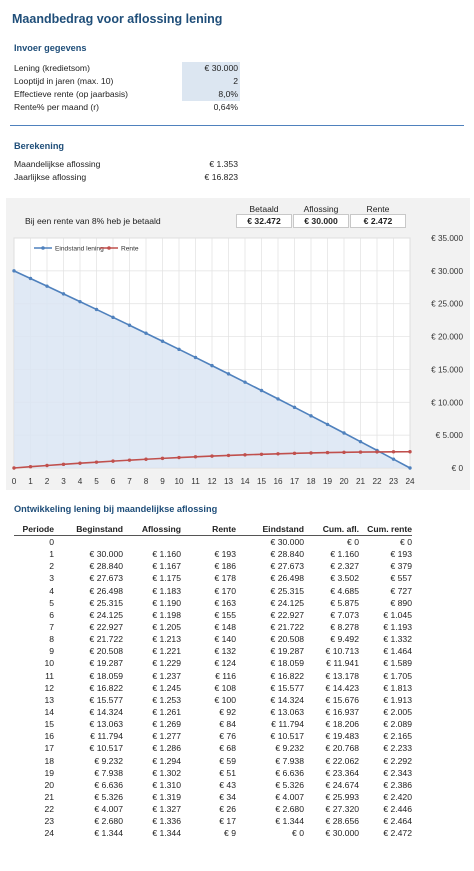  What do you see at coordinates (179, 481) in the screenshot?
I see `x-tick-label: 10` at bounding box center [179, 481].